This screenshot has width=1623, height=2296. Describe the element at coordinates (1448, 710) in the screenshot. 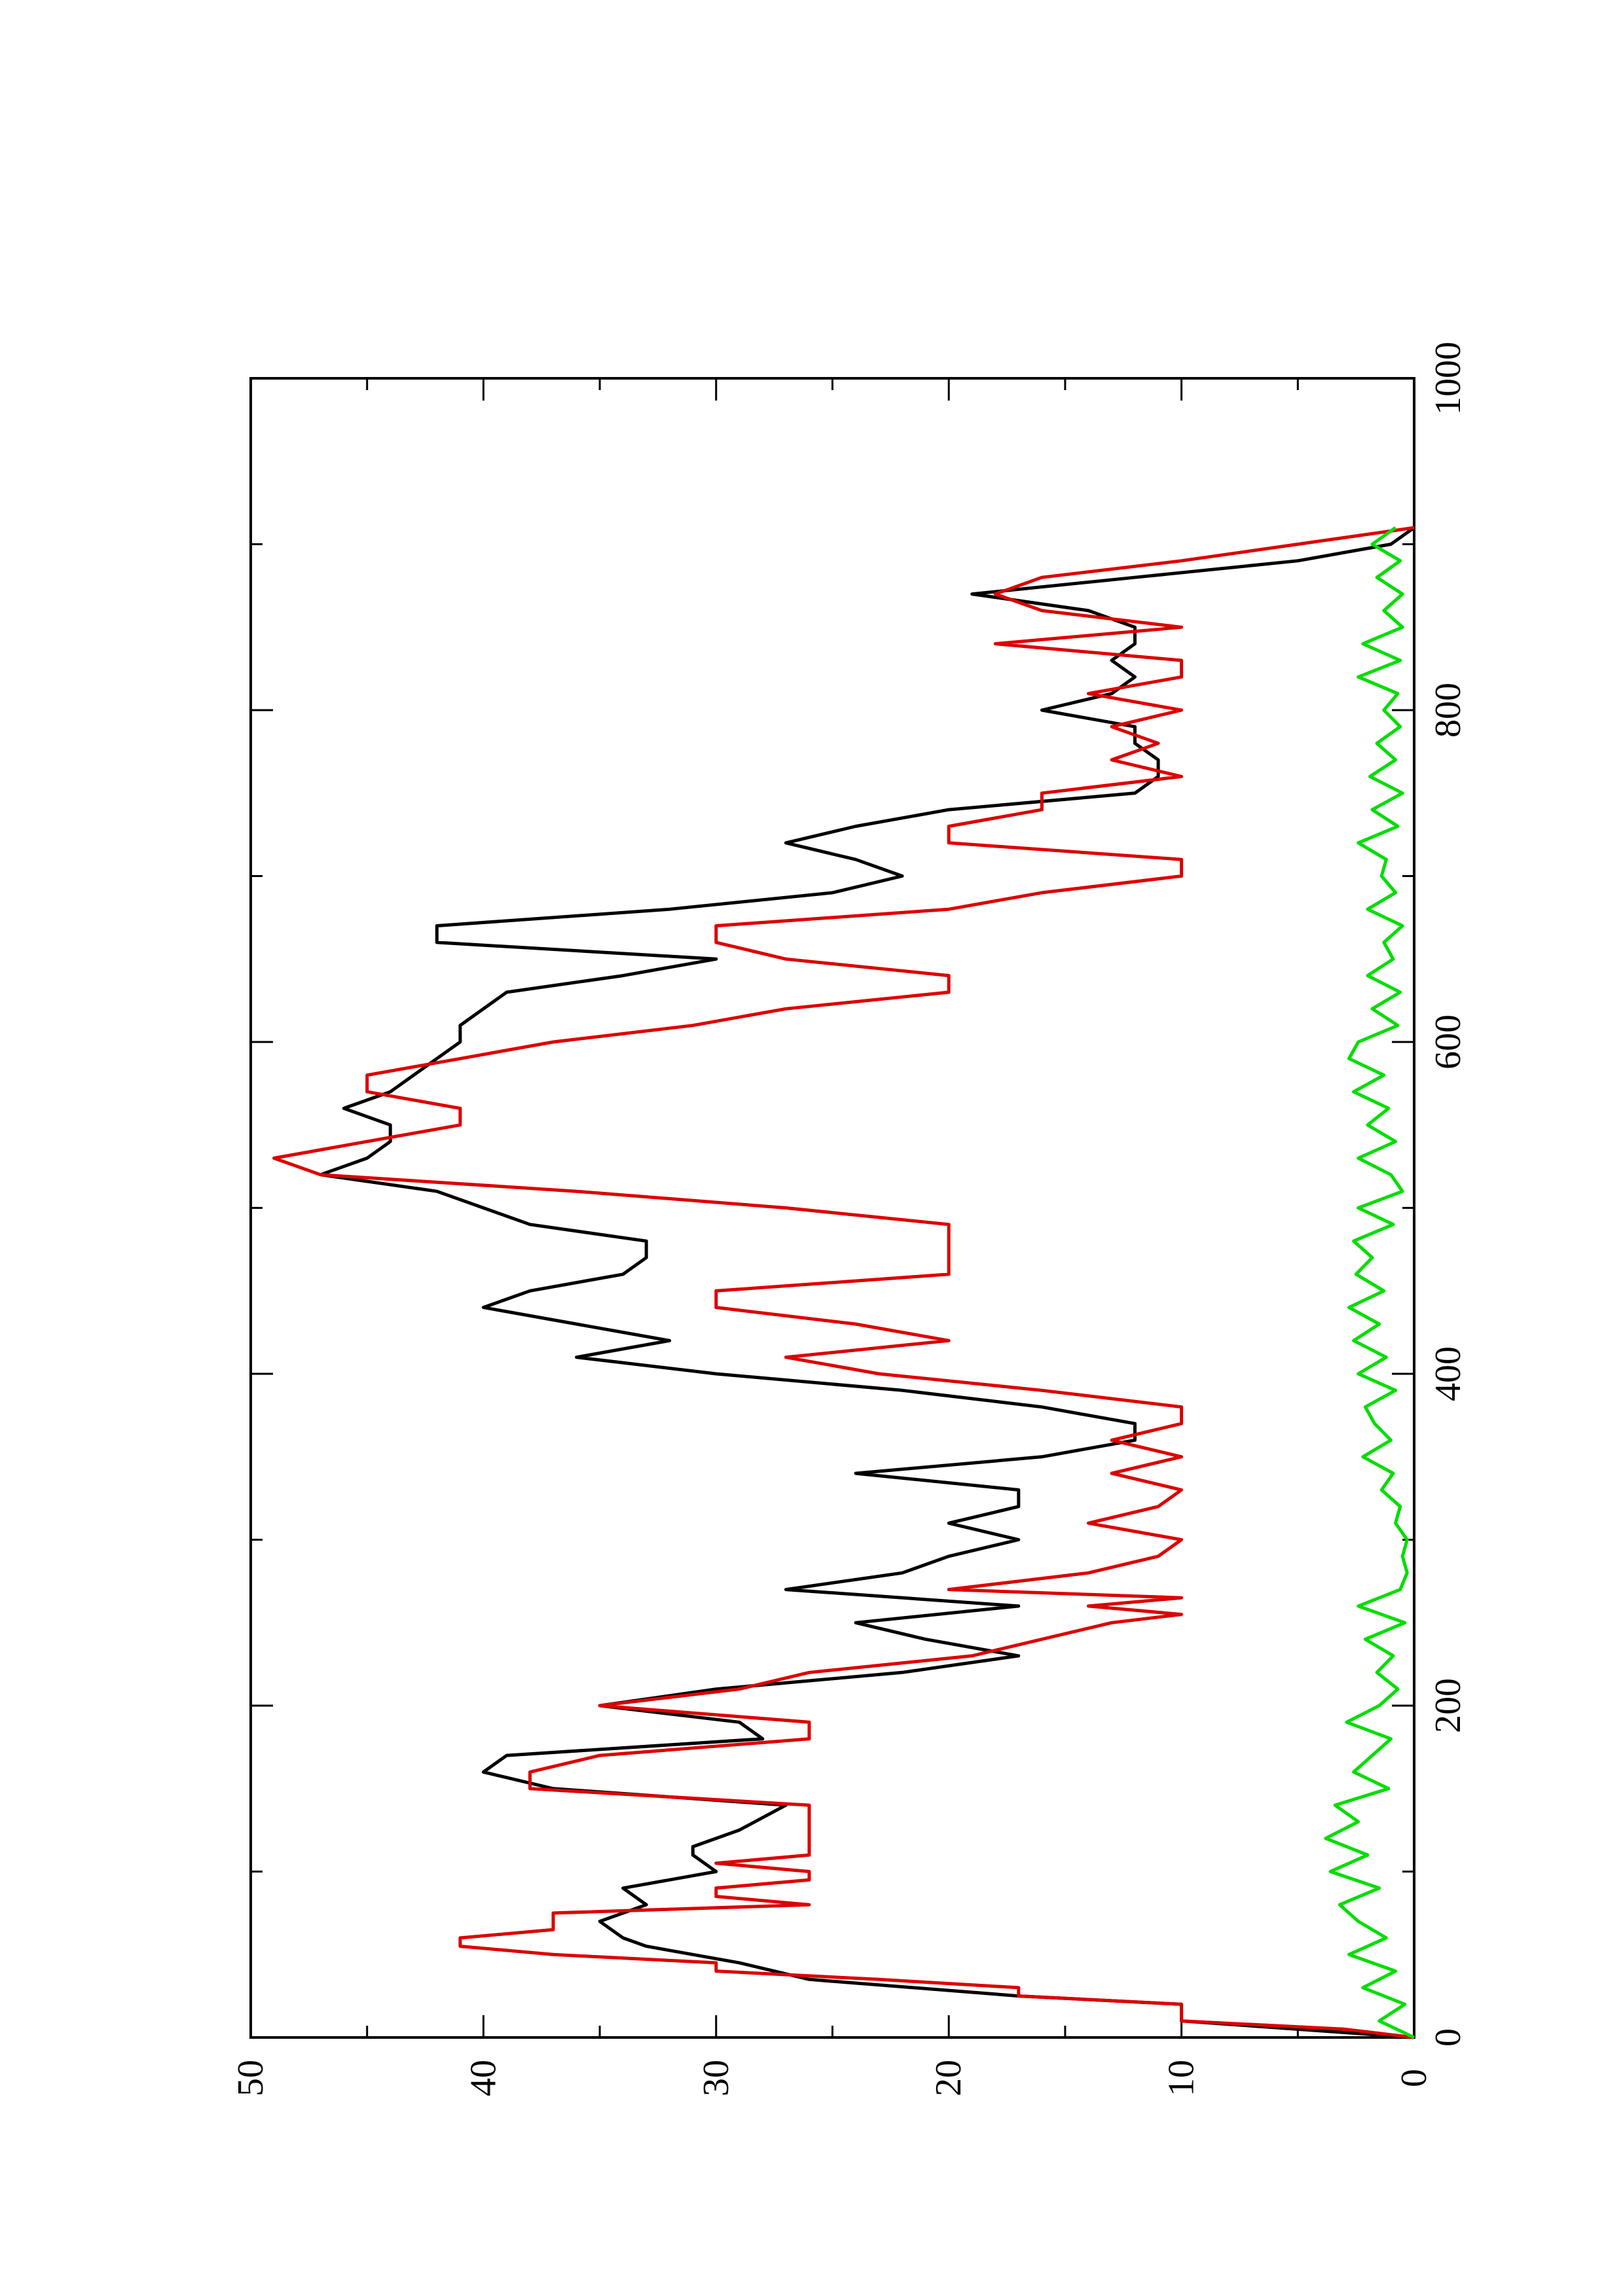

I see `x-tick-label: 800` at that location.